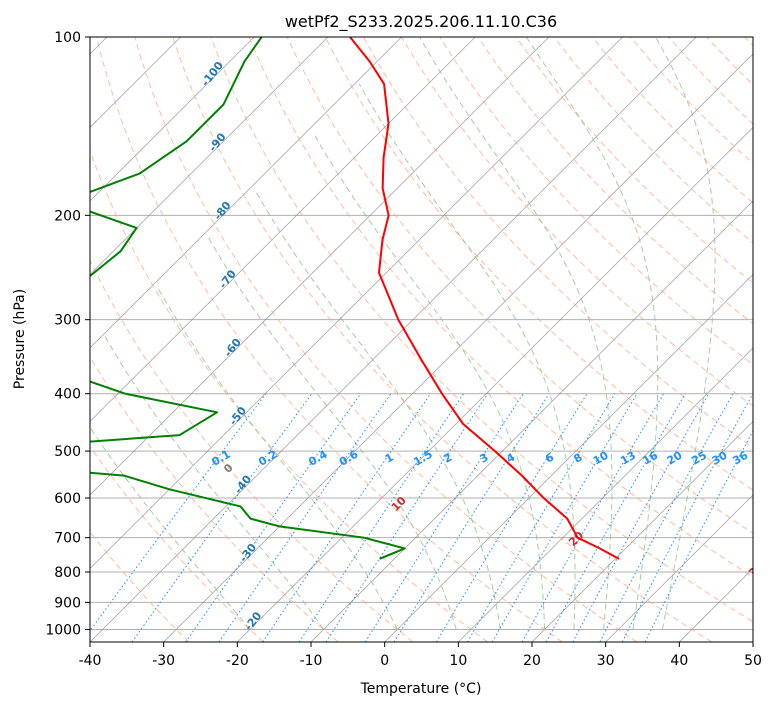  I want to click on dry-adiabat-label: 30, so click(756, 569).